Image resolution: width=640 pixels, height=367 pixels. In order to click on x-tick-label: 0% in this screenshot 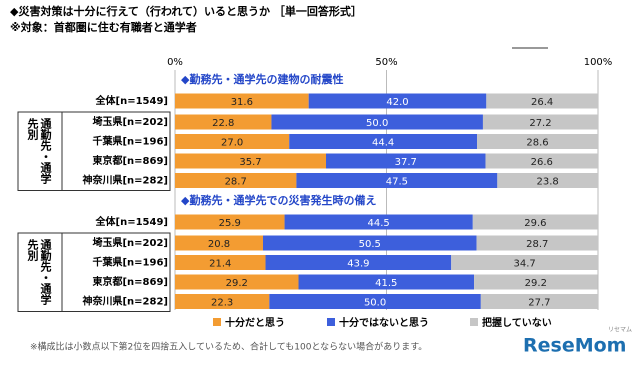, I will do `click(175, 62)`.